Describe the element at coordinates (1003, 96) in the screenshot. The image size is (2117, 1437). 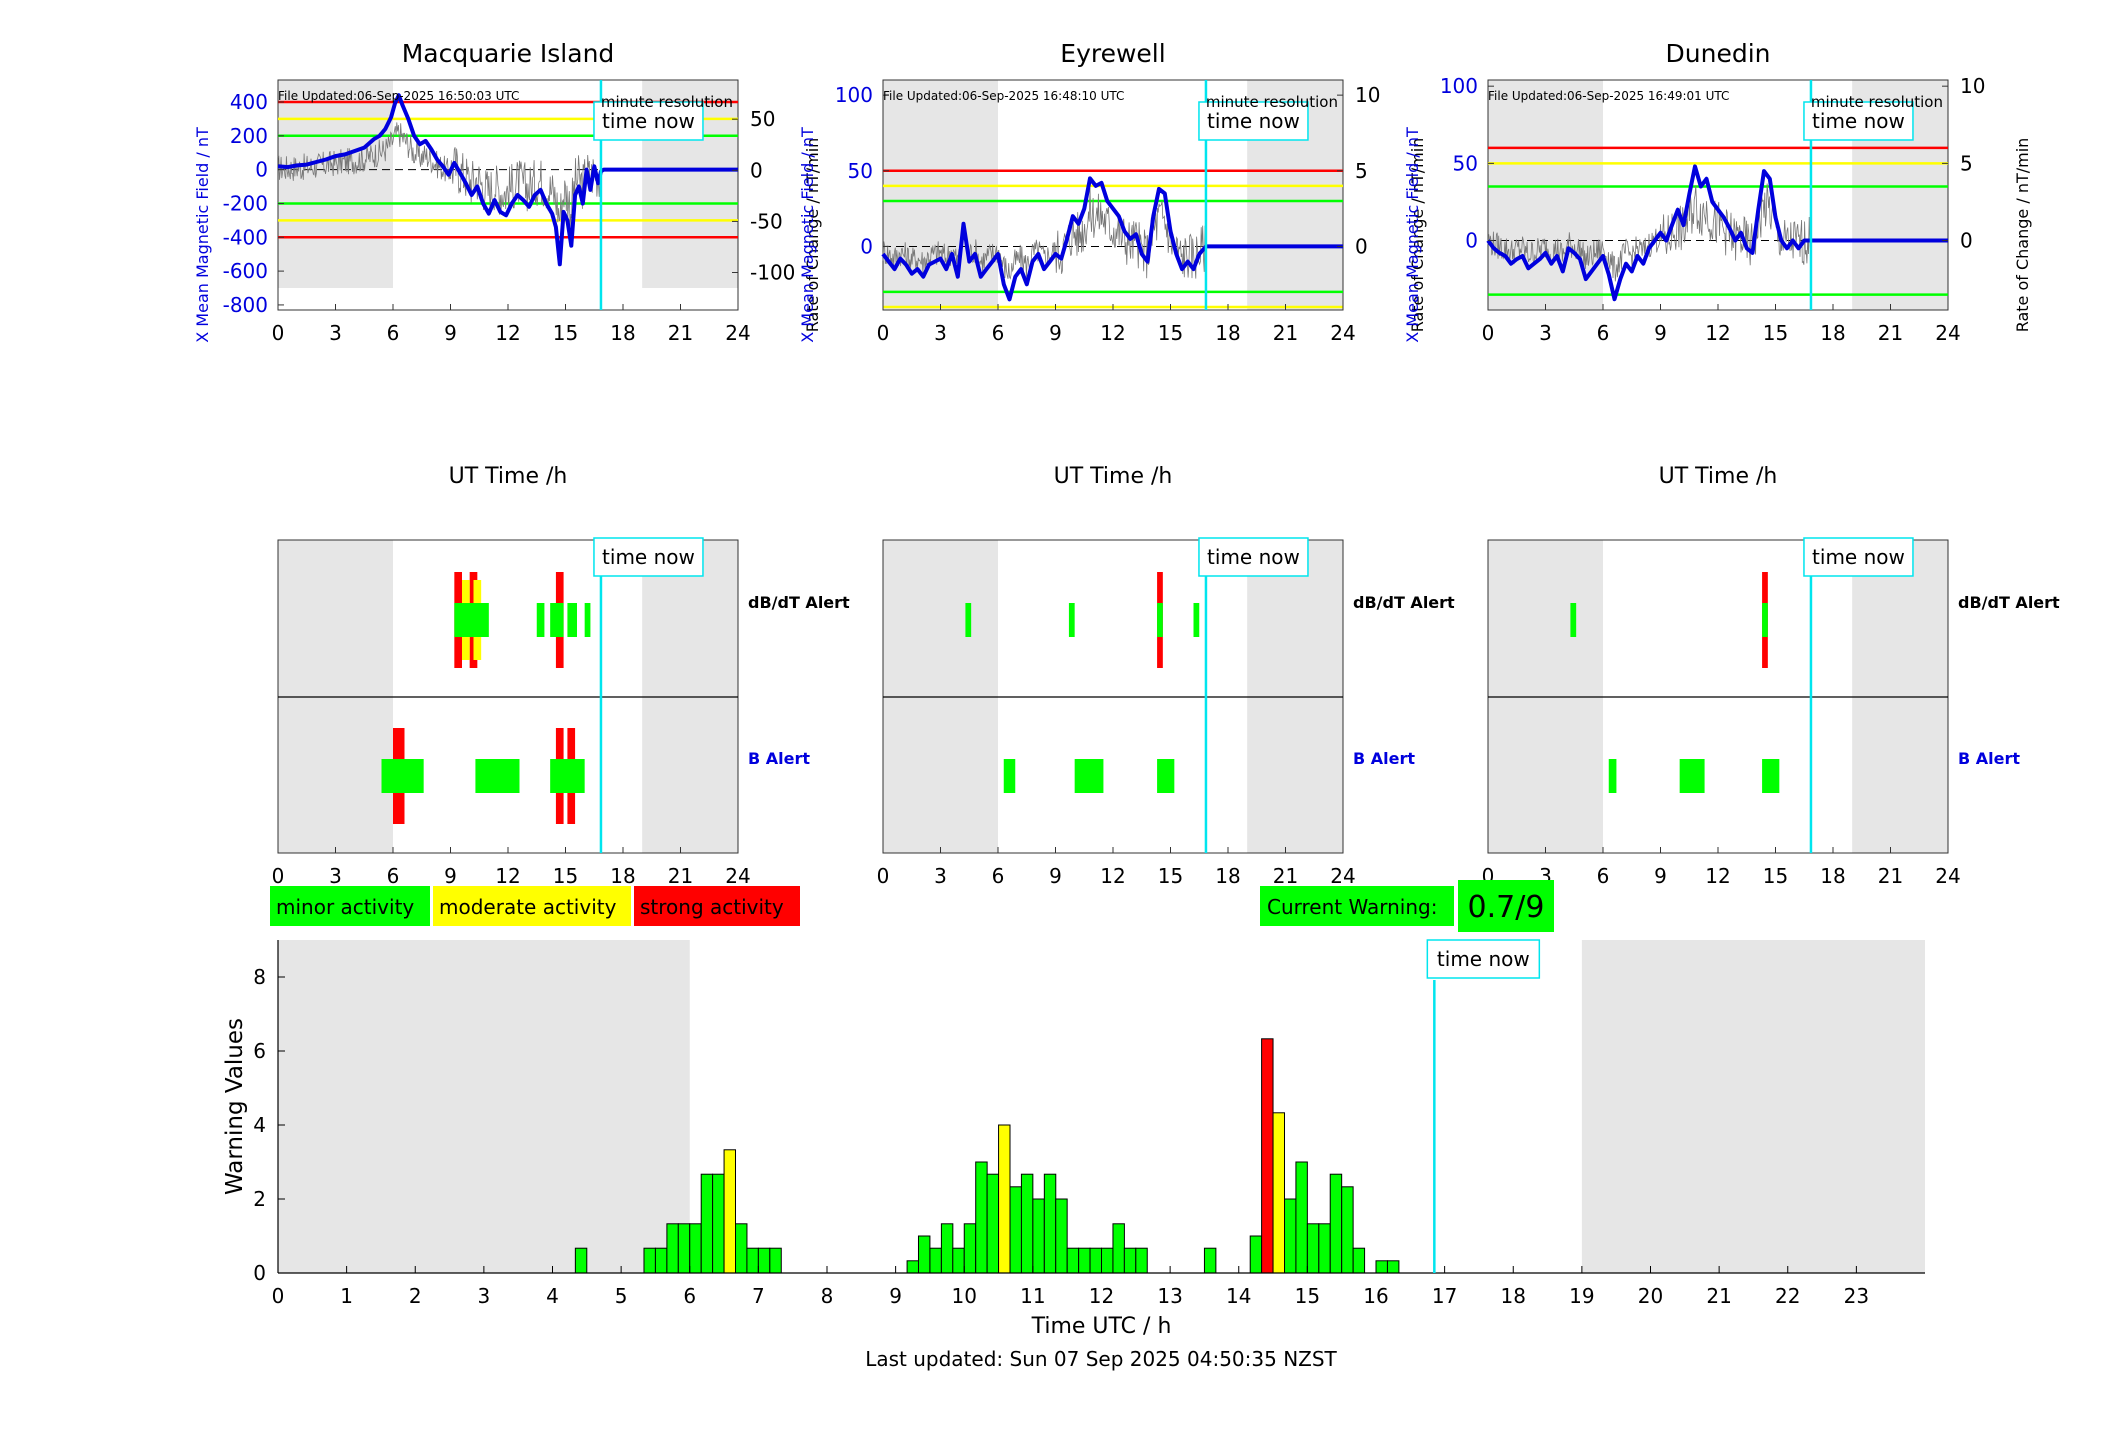
I see `file-updated-text: File Updated:06-Sep-2025 16:48:10 UTC` at that location.